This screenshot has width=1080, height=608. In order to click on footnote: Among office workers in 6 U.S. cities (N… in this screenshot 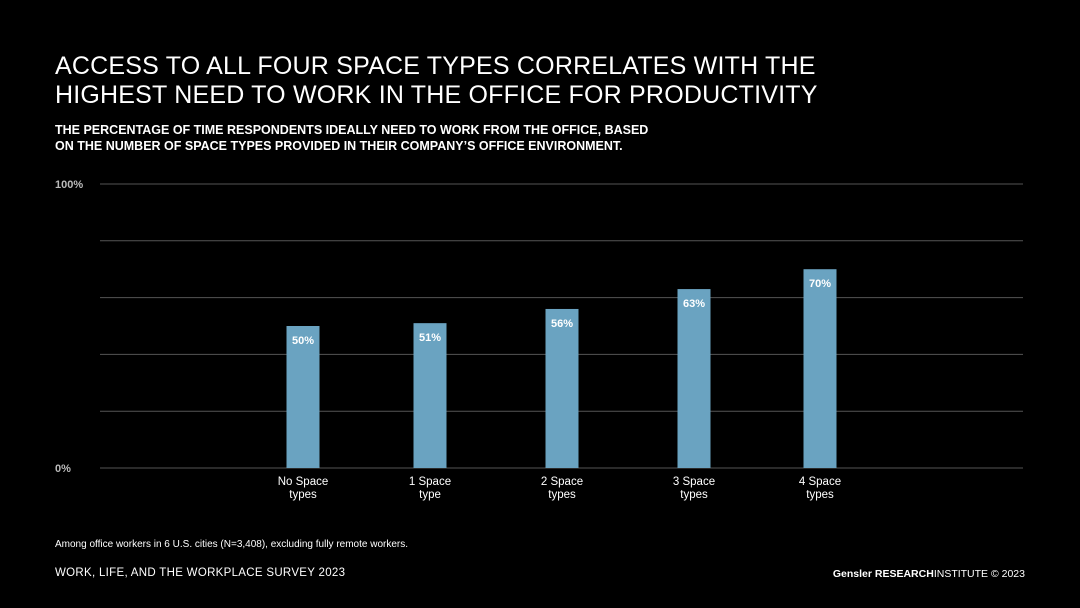, I will do `click(232, 544)`.